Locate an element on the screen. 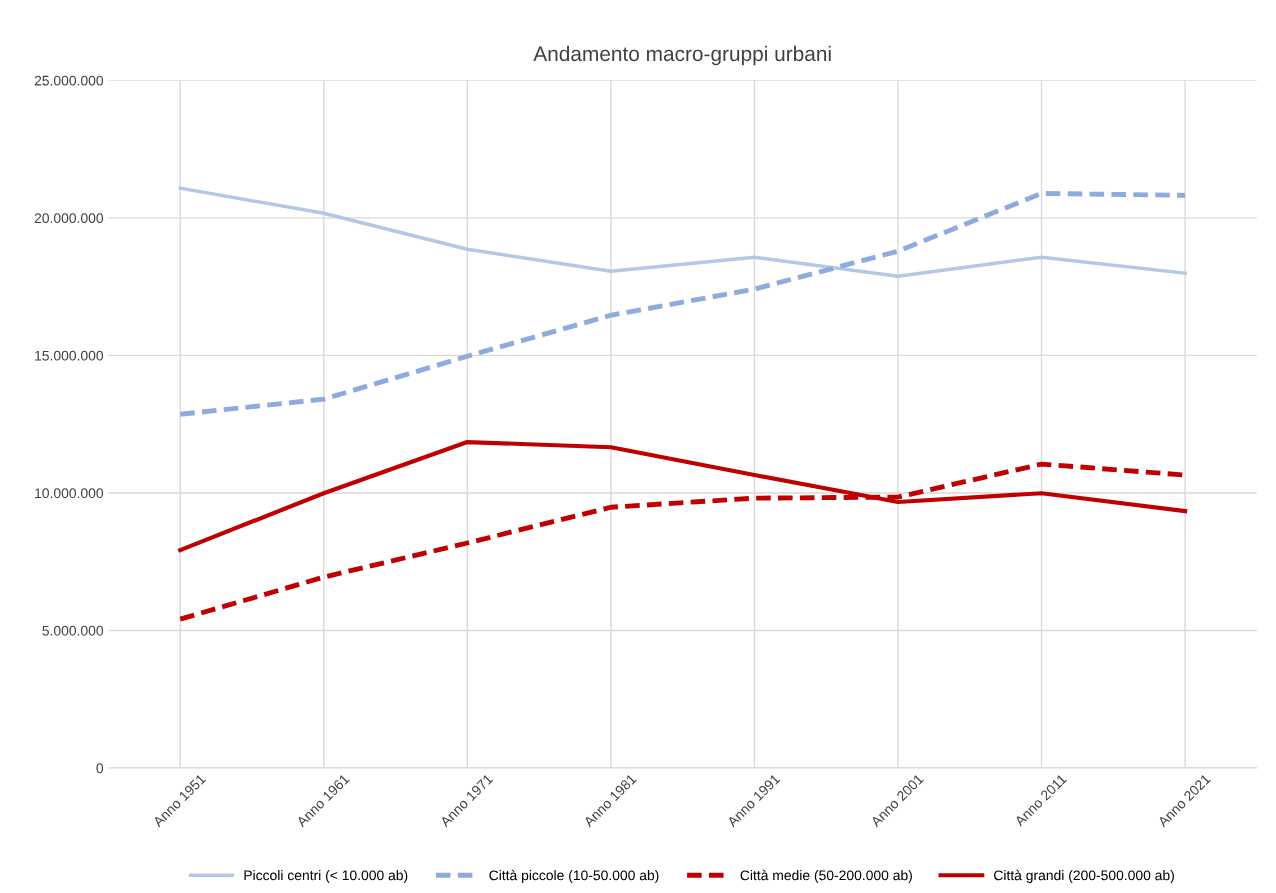  legend-label: Piccoli centri (< 10.000 ab) is located at coordinates (326, 876).